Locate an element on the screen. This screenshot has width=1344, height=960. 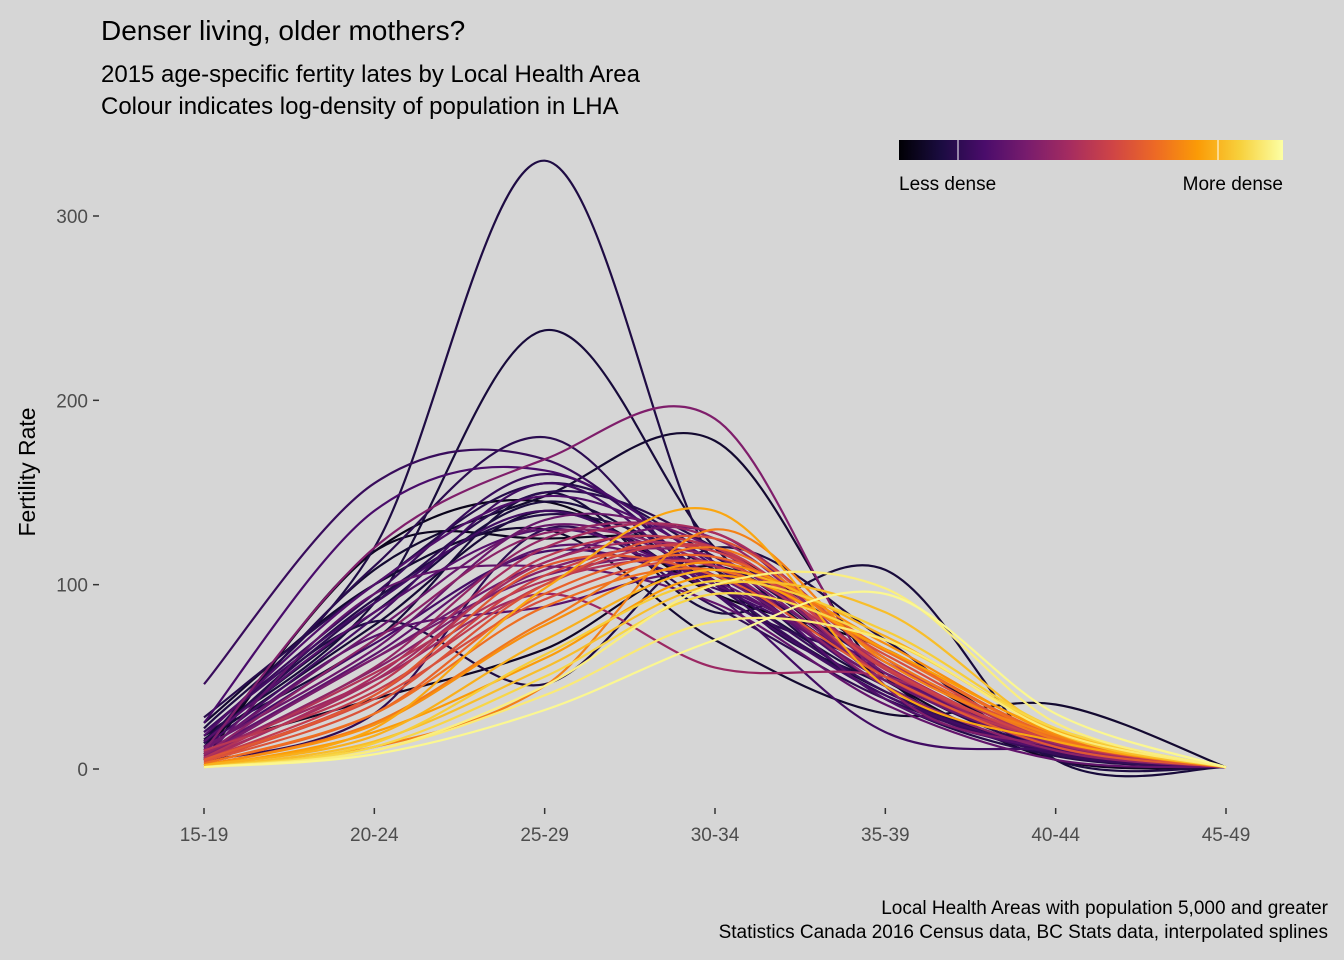
y-tick-label: 0 is located at coordinates (82, 770).